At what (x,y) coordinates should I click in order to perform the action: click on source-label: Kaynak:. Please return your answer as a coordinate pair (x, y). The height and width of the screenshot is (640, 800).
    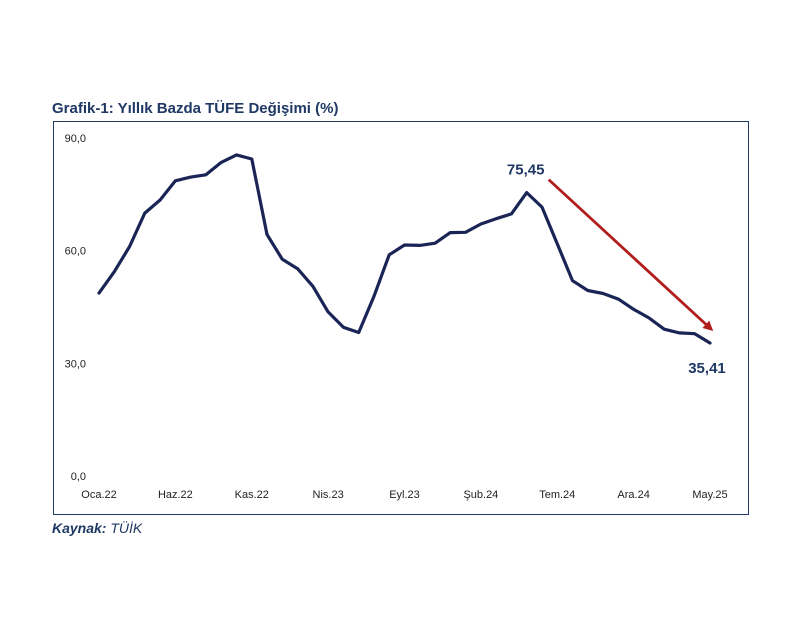
    Looking at the image, I should click on (79, 528).